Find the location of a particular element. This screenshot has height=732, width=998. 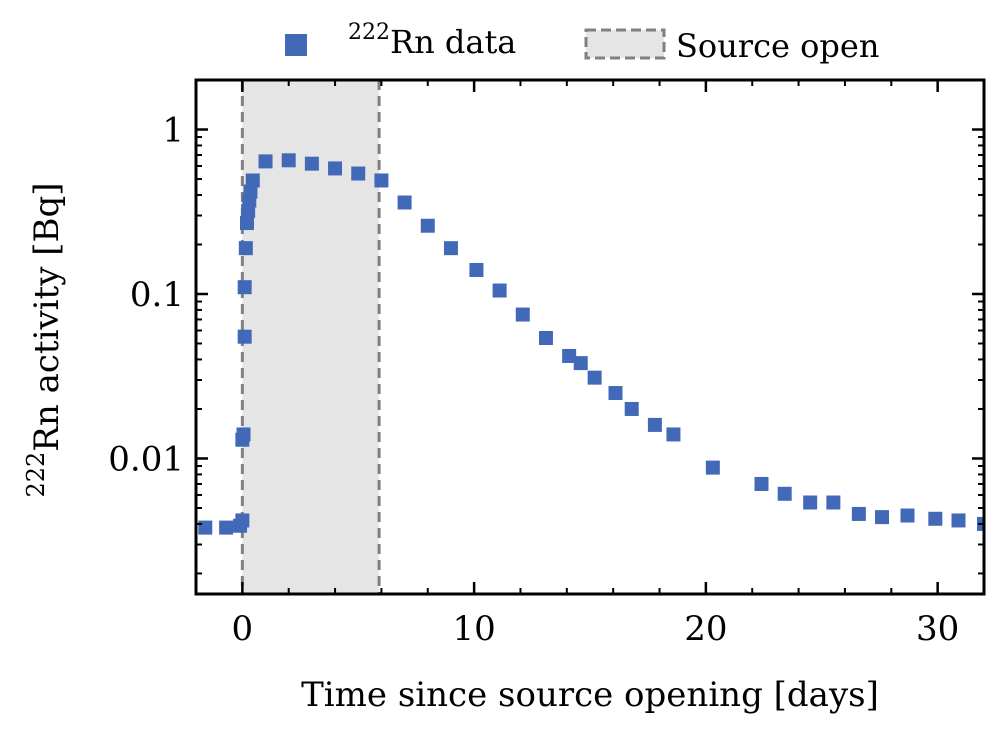

y-axis-title: 222Rn activity [Bq] is located at coordinates (44, 339).